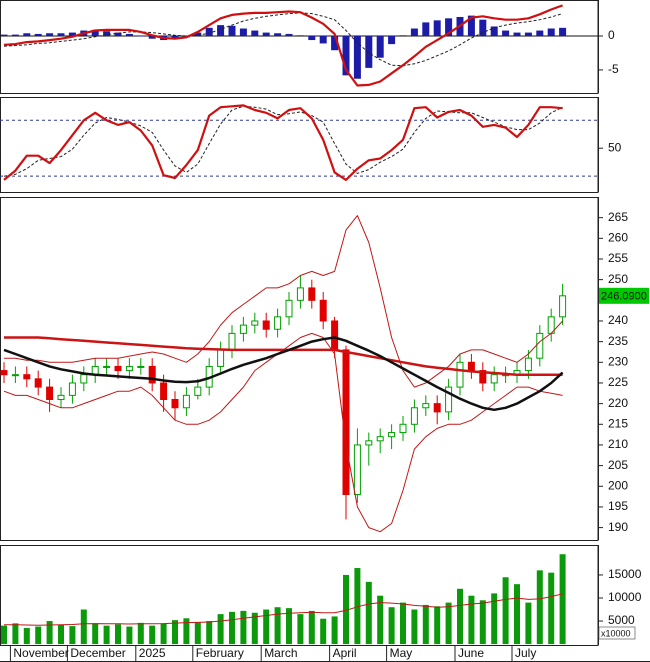 This screenshot has width=650, height=662. Describe the element at coordinates (618, 279) in the screenshot. I see `y-tick-label: 250` at that location.